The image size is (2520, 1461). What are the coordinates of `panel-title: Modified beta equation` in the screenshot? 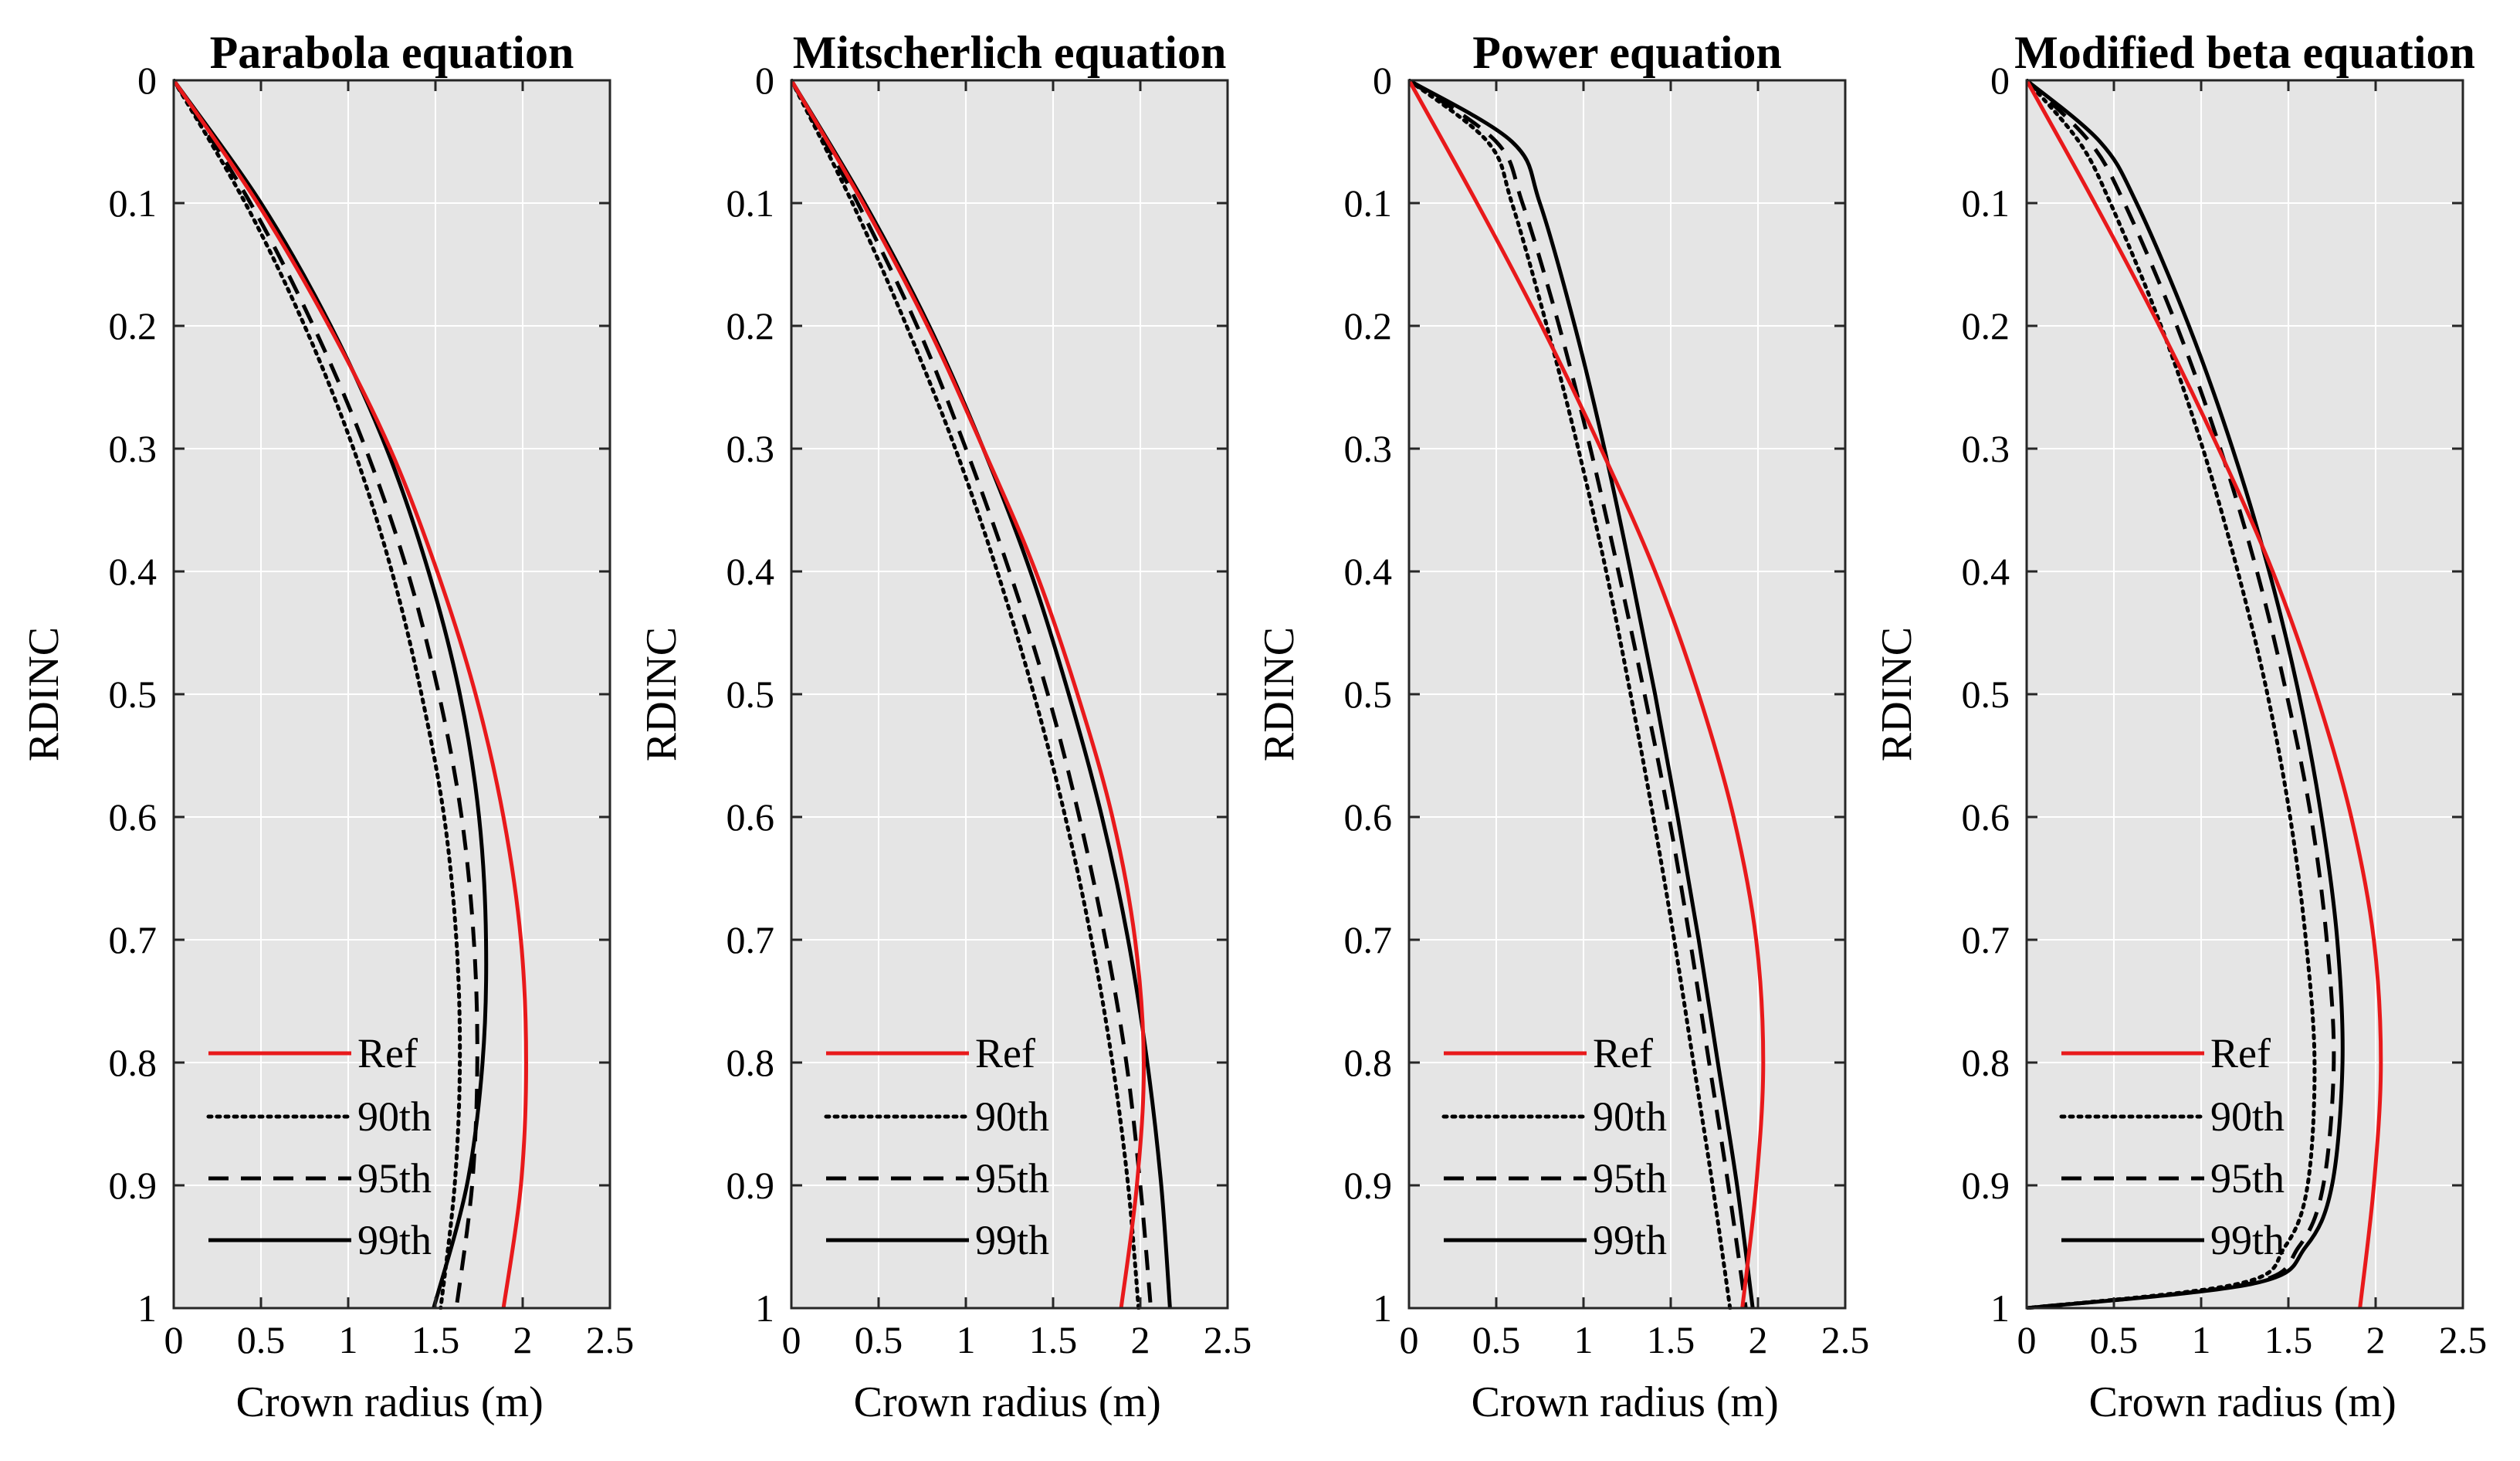 It's located at (2244, 52).